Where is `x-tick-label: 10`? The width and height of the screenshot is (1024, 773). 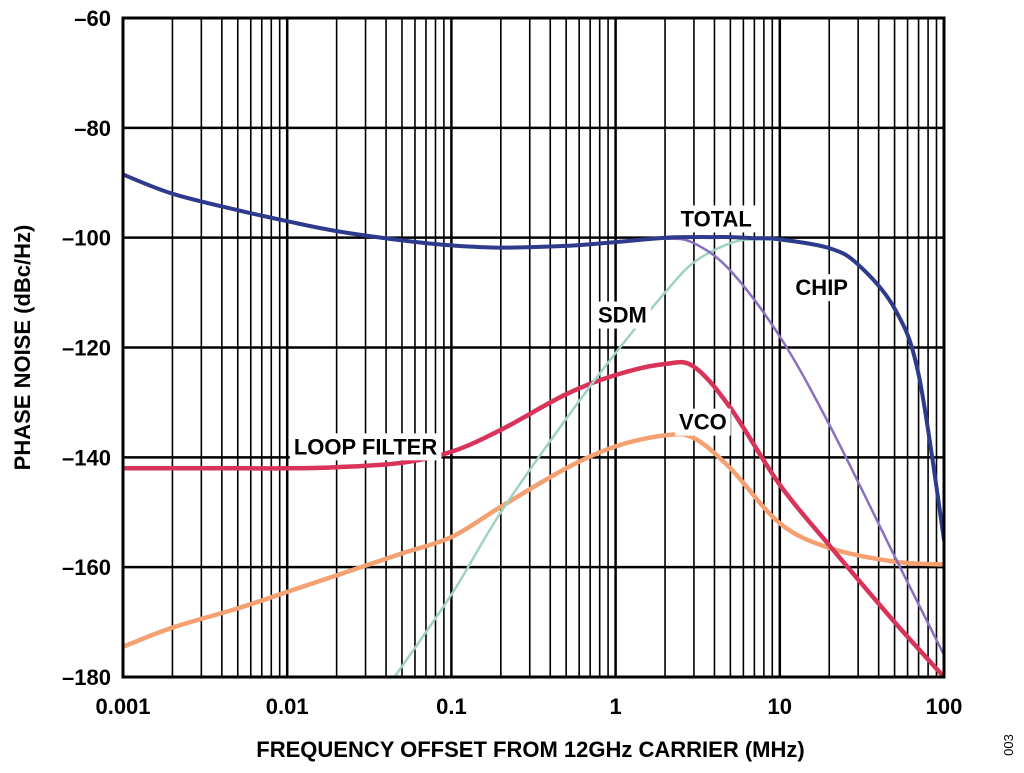
x-tick-label: 10 is located at coordinates (780, 706).